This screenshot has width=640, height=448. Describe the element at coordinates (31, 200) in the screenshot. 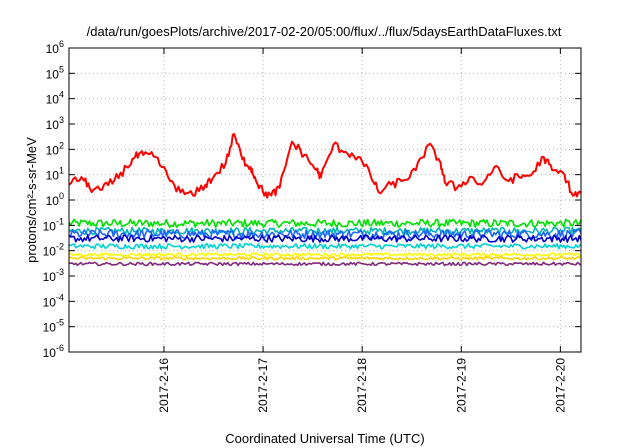

I see `y-axis-label: protons/cm²-s-sr-MeV` at that location.